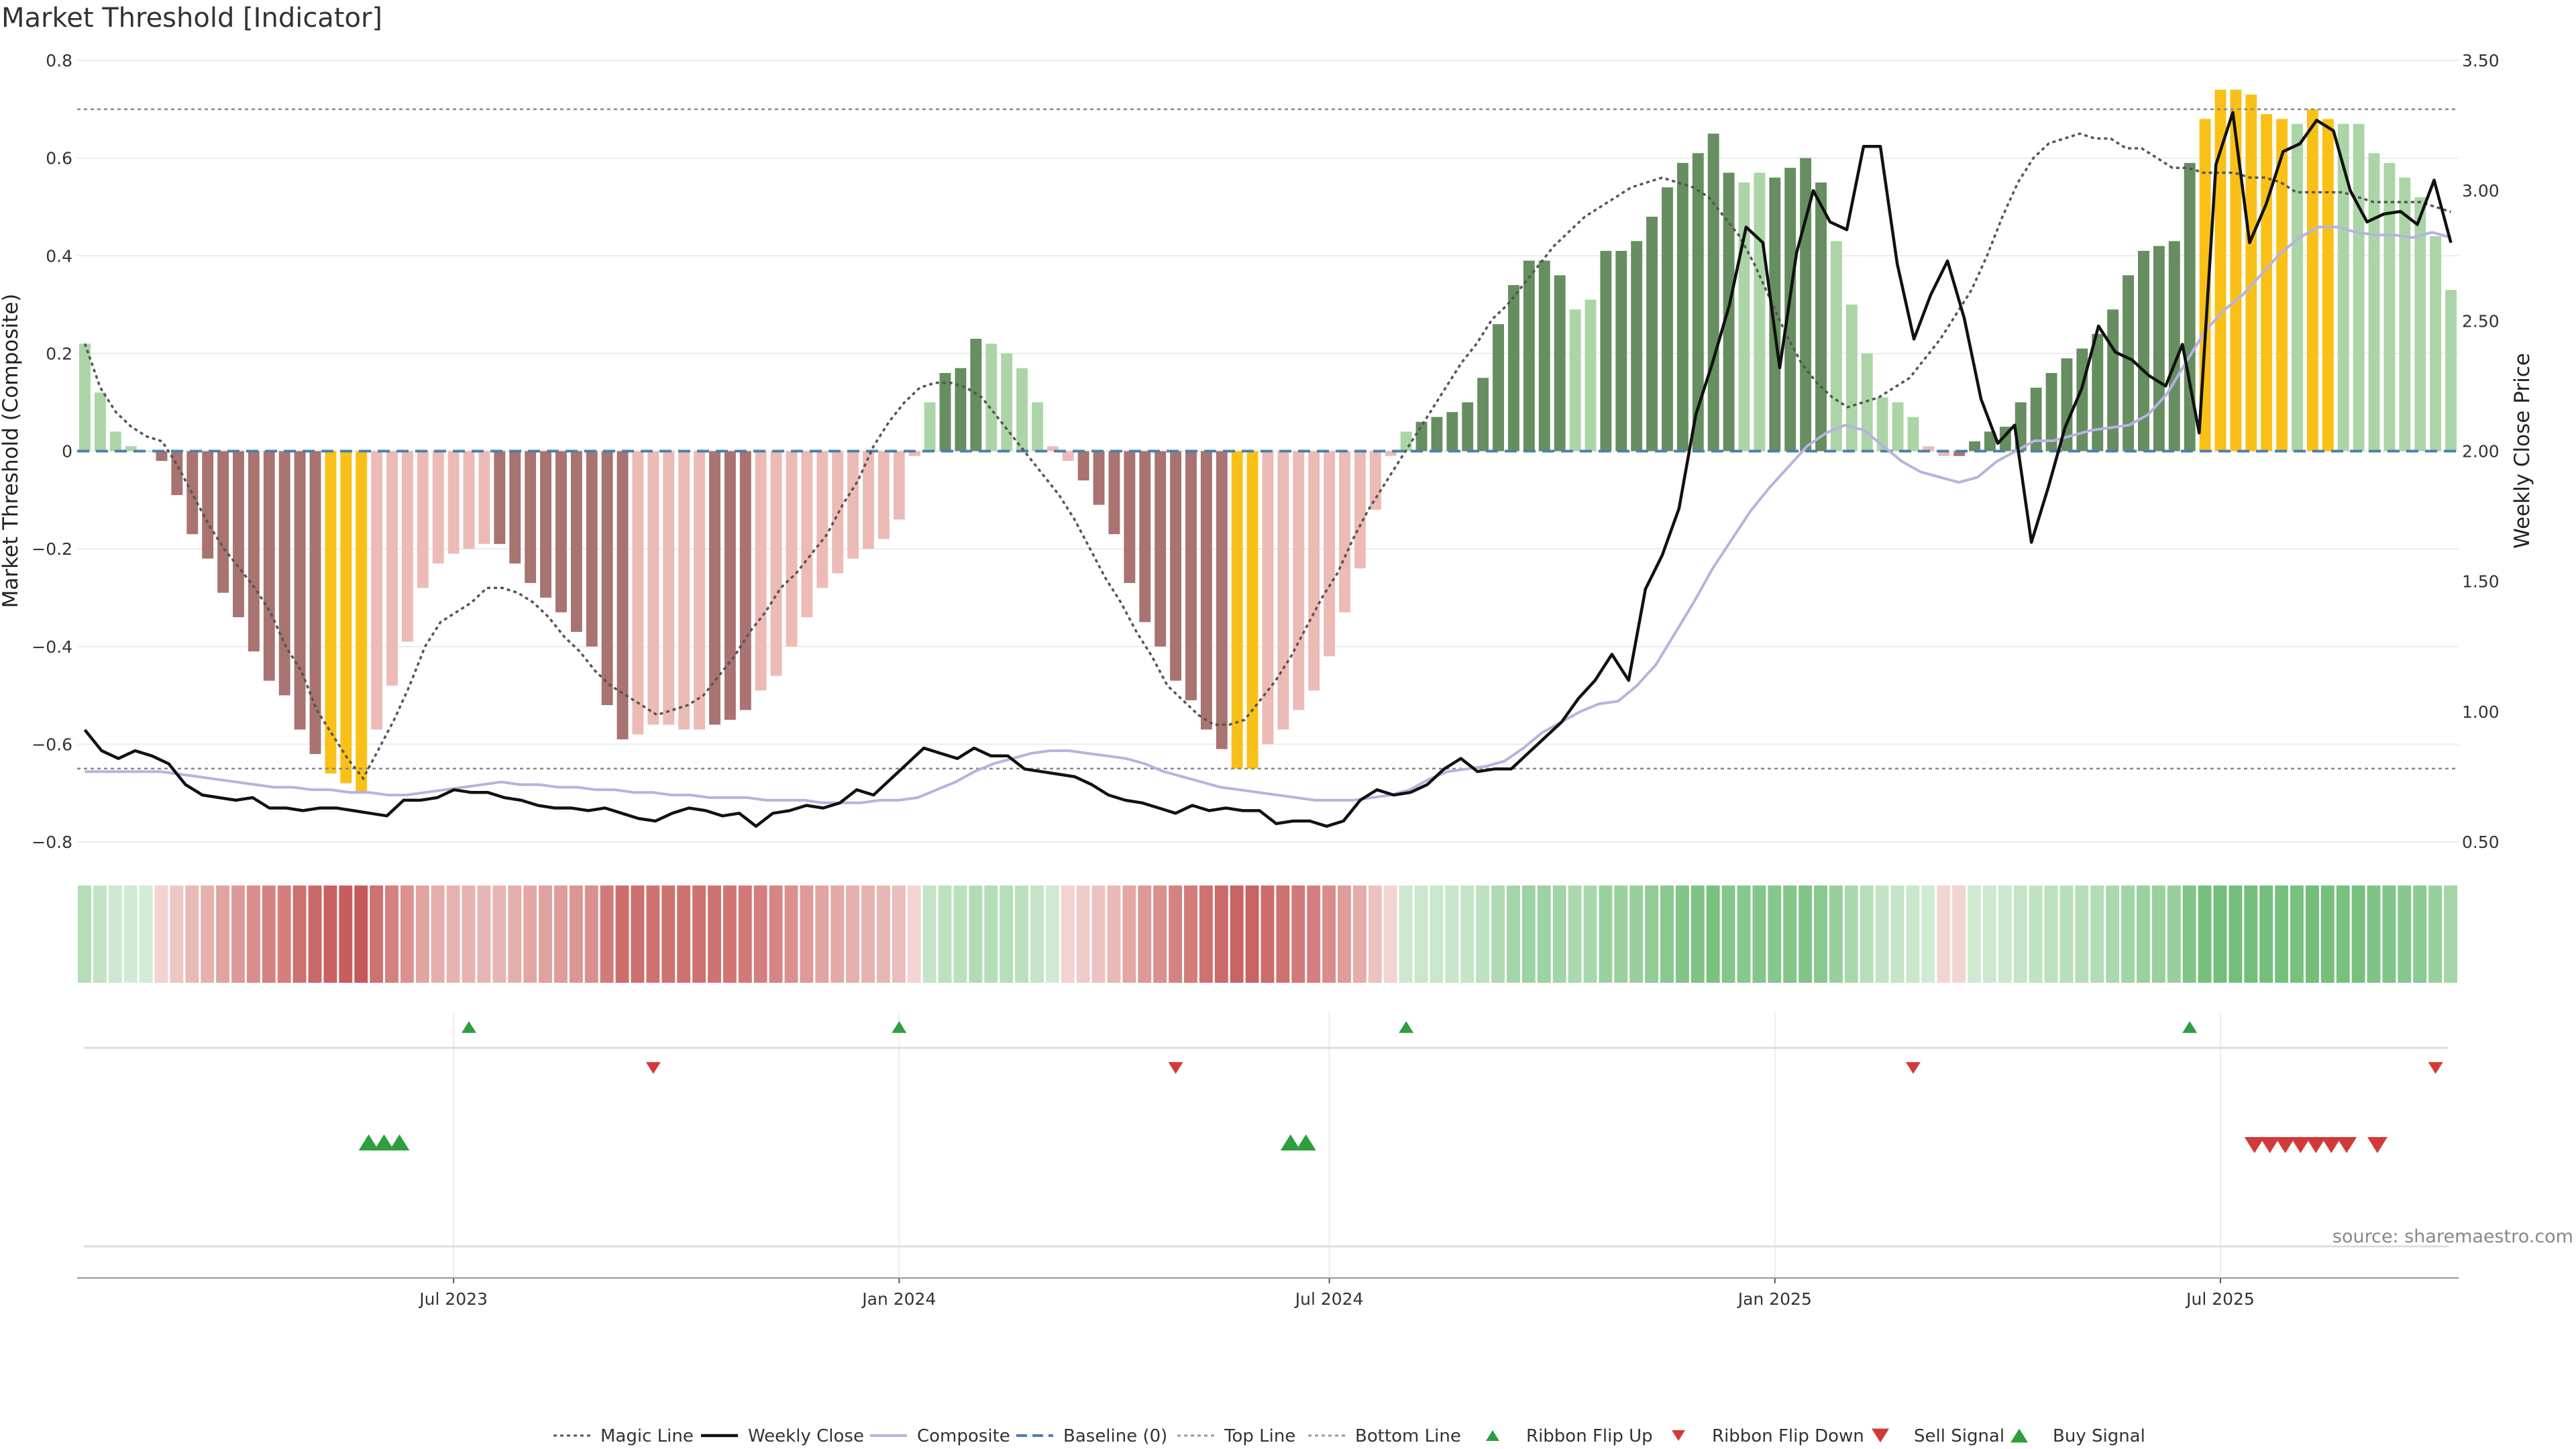 This screenshot has height=1449, width=2576. Describe the element at coordinates (52, 647) in the screenshot. I see `y-tick-label: −0.4` at that location.